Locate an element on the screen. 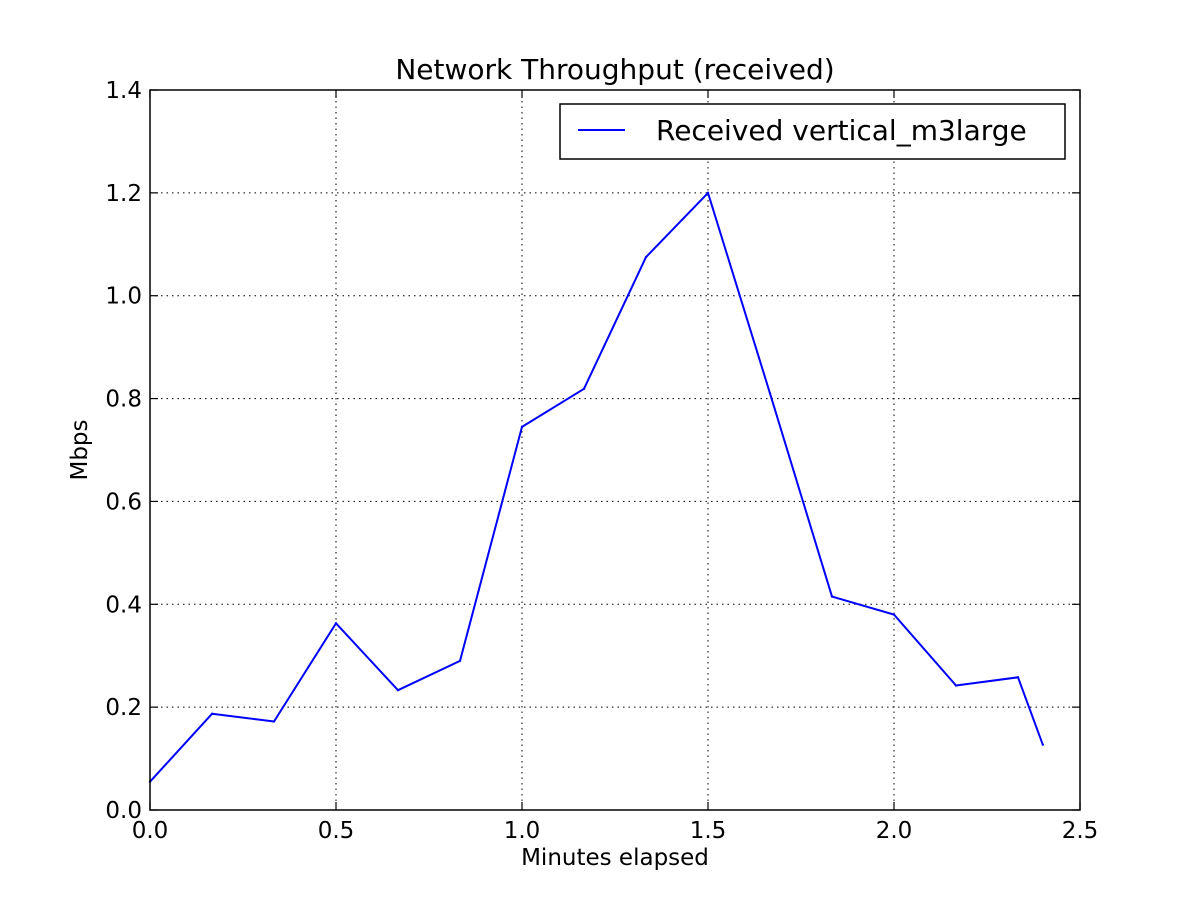  legend: Received vertical_m3large is located at coordinates (812, 131).